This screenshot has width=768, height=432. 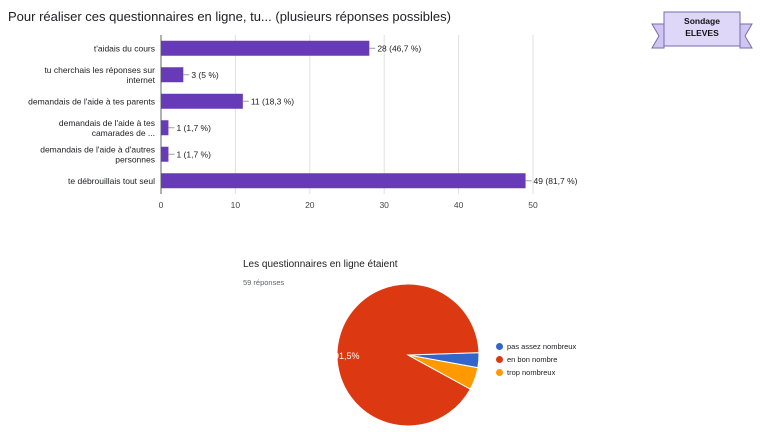 What do you see at coordinates (107, 123) in the screenshot?
I see `category-label-line: demandais de l'aide à tes` at bounding box center [107, 123].